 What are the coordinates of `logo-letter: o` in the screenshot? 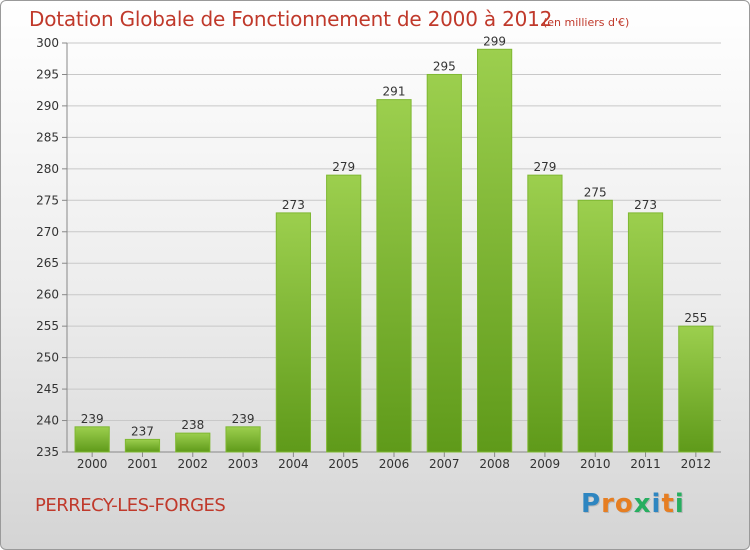 It's located at (624, 504).